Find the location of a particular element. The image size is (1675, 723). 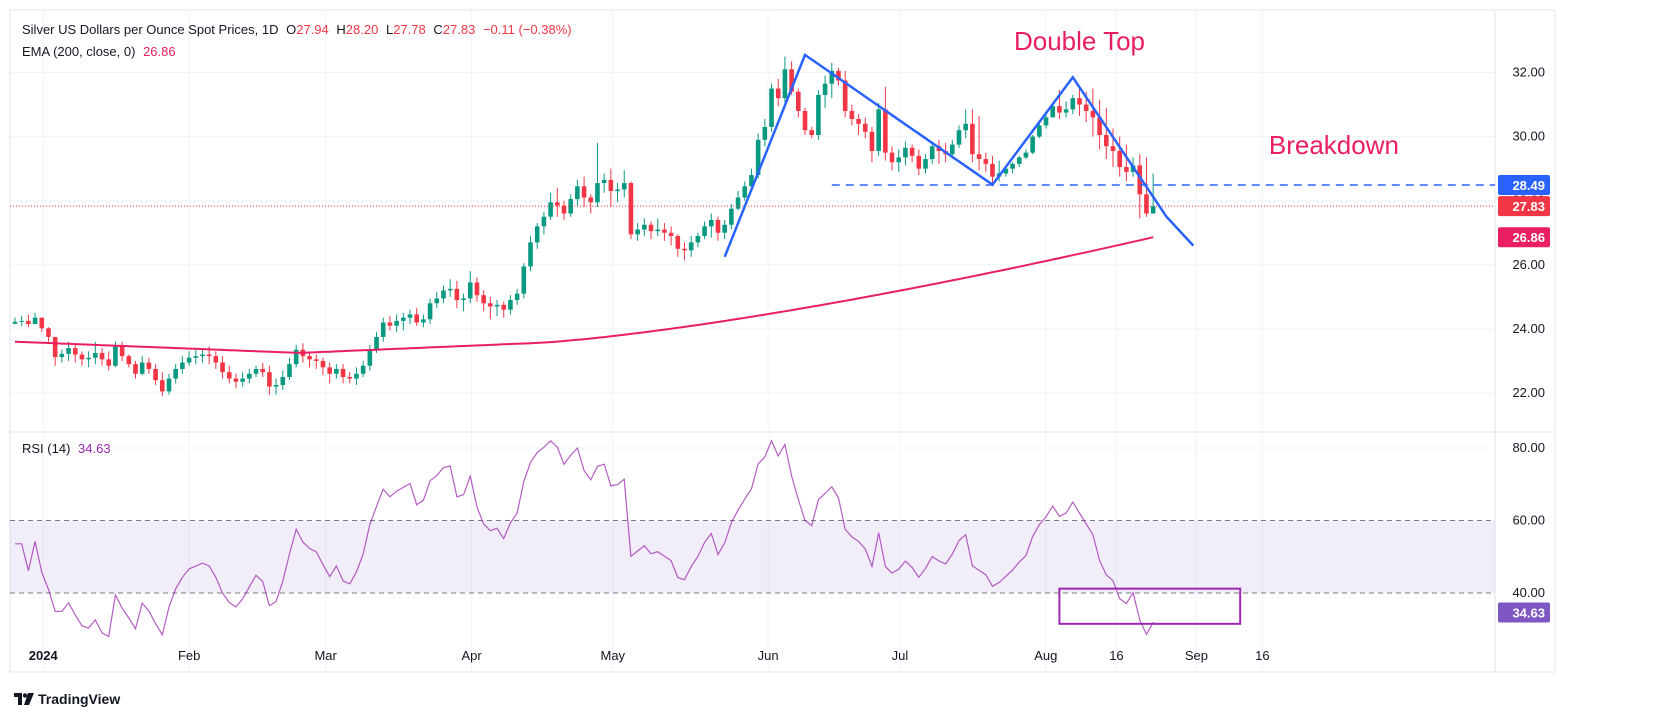

x-tick-label: Aug is located at coordinates (1045, 655).